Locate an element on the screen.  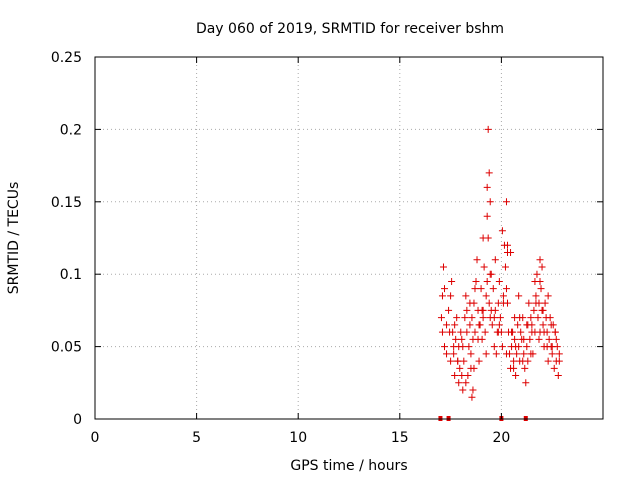
y-tick-label: 0 is located at coordinates (77, 420).